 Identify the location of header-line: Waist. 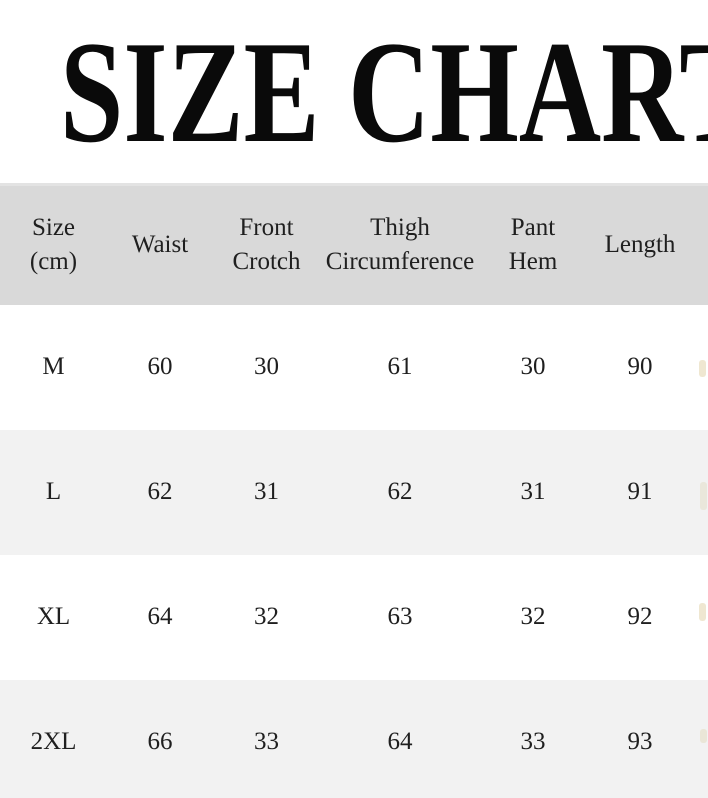
(160, 245).